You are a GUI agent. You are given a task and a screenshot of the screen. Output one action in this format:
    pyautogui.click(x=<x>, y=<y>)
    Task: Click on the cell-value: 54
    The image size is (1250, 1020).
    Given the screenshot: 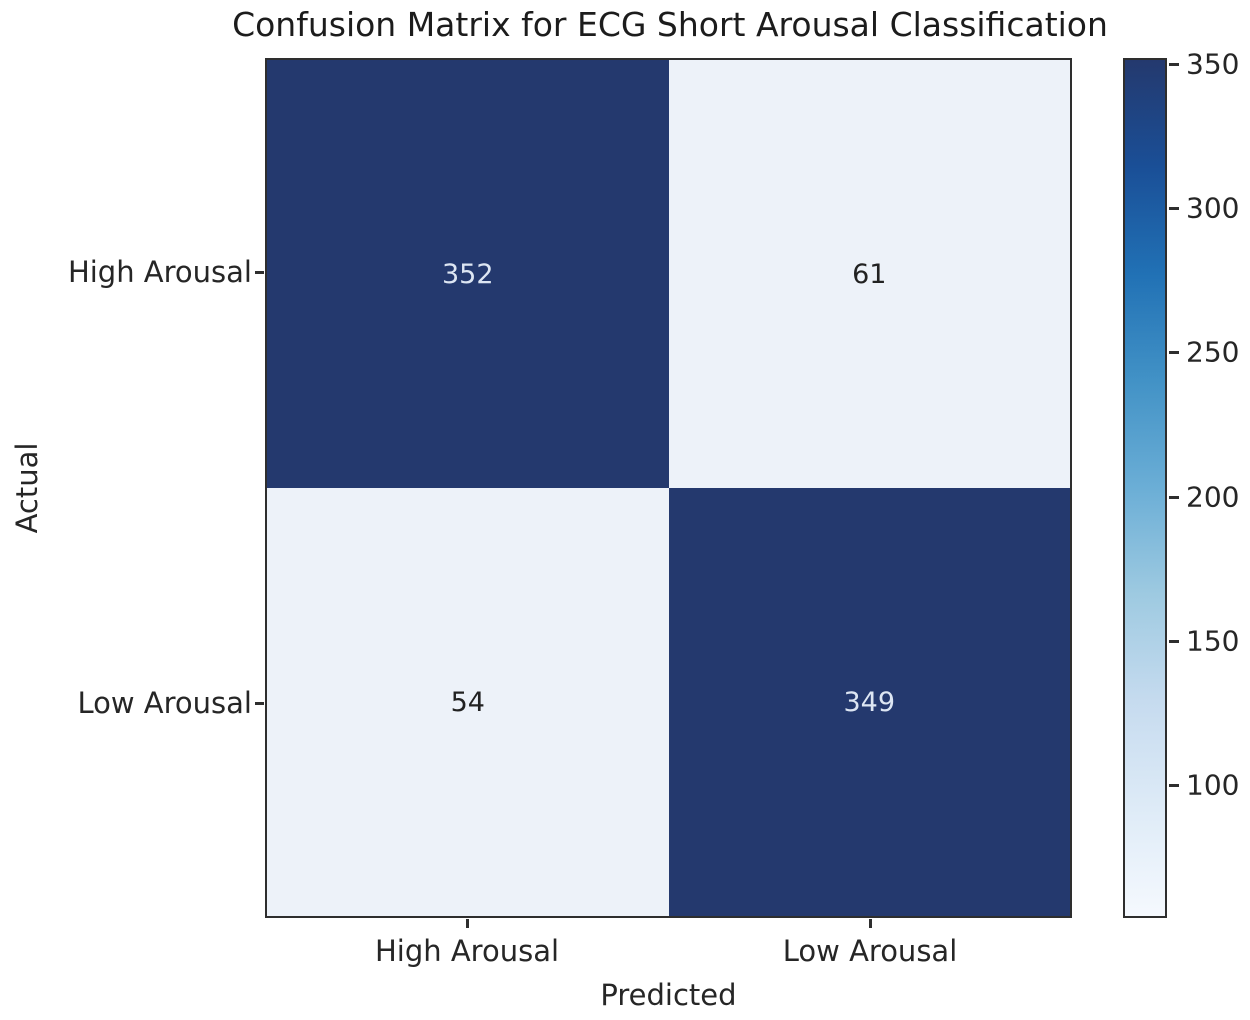 What is the action you would take?
    pyautogui.click(x=467, y=702)
    